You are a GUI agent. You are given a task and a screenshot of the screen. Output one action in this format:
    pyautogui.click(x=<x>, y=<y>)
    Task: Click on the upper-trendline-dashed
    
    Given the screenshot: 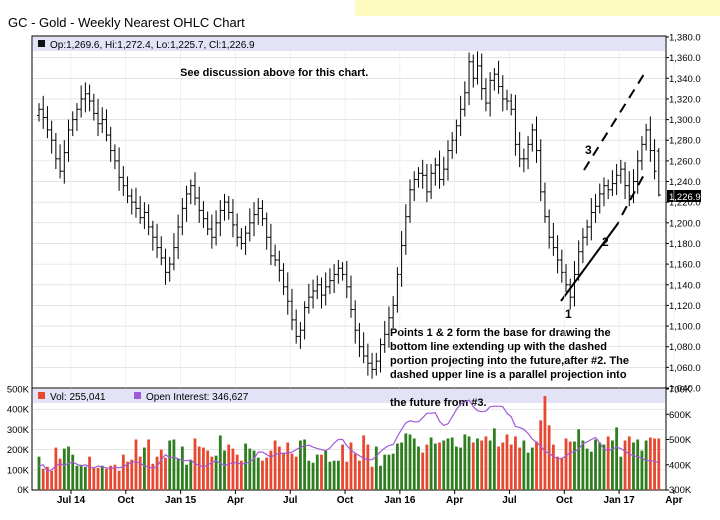 What is the action you would take?
    pyautogui.click(x=615, y=120)
    